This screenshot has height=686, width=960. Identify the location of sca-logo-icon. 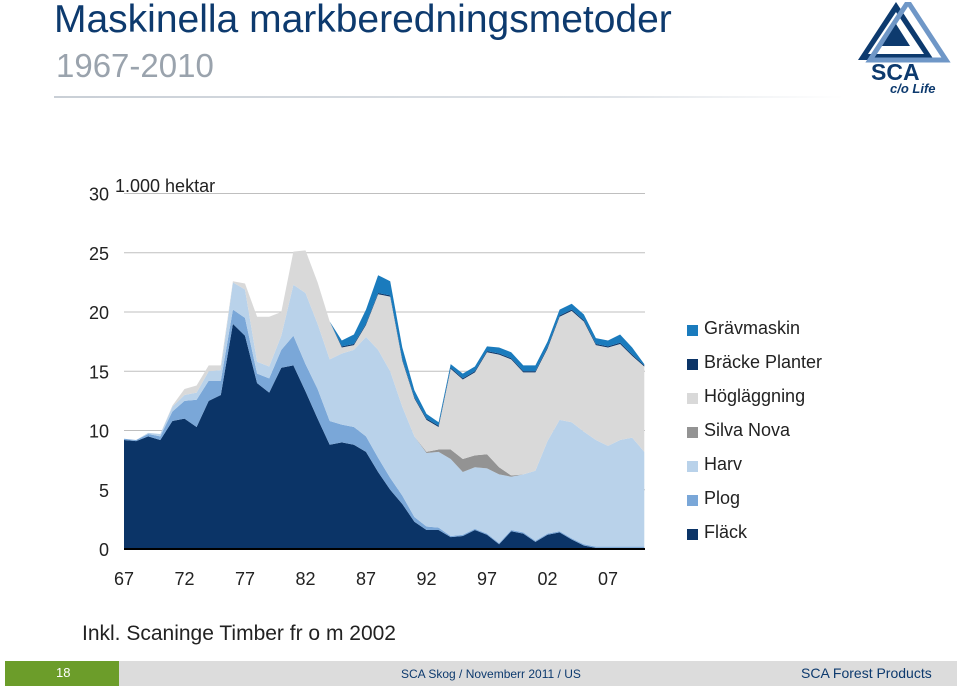
(904, 32).